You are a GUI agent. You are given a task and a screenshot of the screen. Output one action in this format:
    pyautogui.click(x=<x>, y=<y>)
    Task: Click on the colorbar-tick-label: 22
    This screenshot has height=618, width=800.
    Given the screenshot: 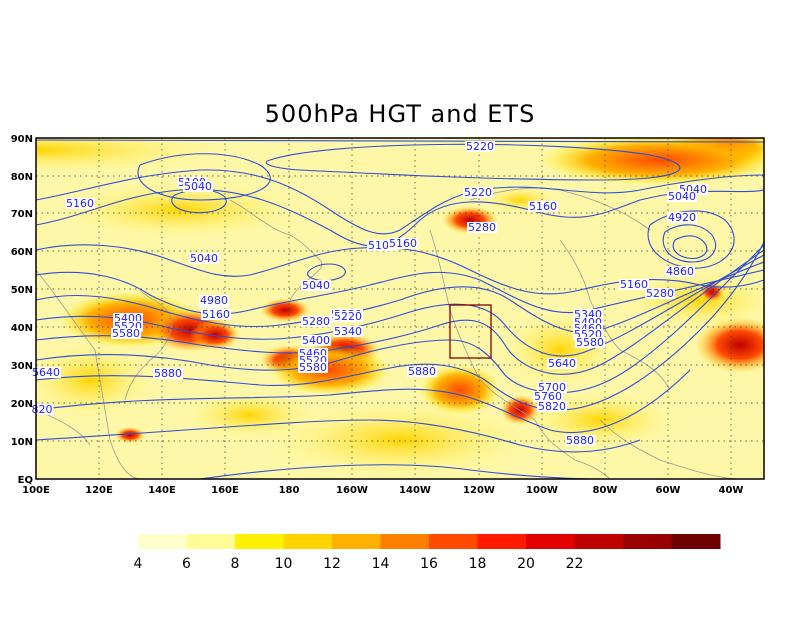 What is the action you would take?
    pyautogui.click(x=575, y=564)
    